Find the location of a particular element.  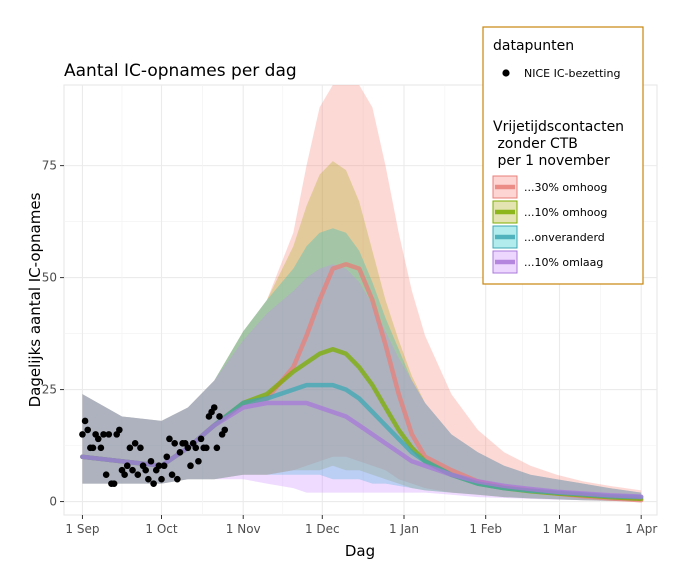

y-tick-label: 0 is located at coordinates (53, 502).